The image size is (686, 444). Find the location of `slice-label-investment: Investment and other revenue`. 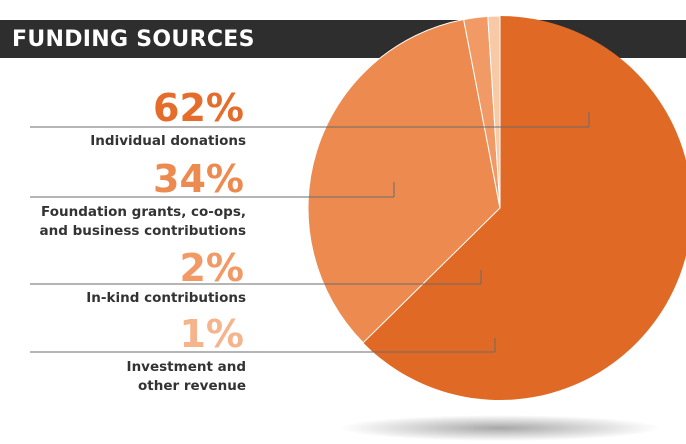

slice-label-investment: Investment and other revenue is located at coordinates (186, 376).